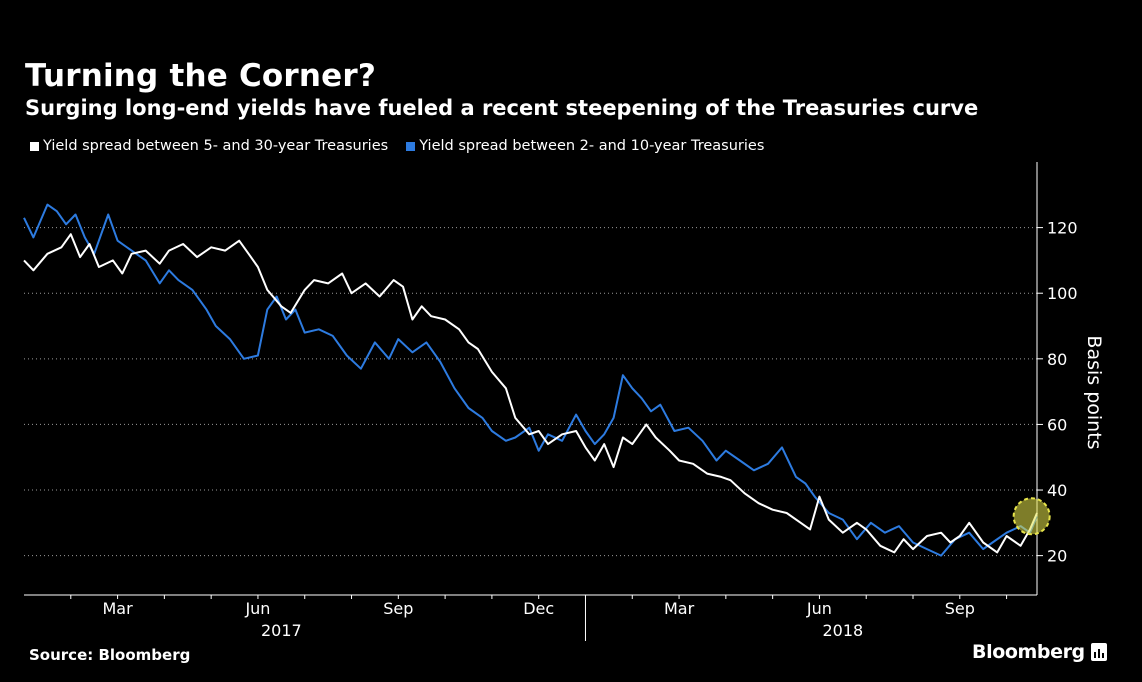 This screenshot has width=1142, height=682. I want to click on chart-title: Turning the Corner?, so click(201, 76).